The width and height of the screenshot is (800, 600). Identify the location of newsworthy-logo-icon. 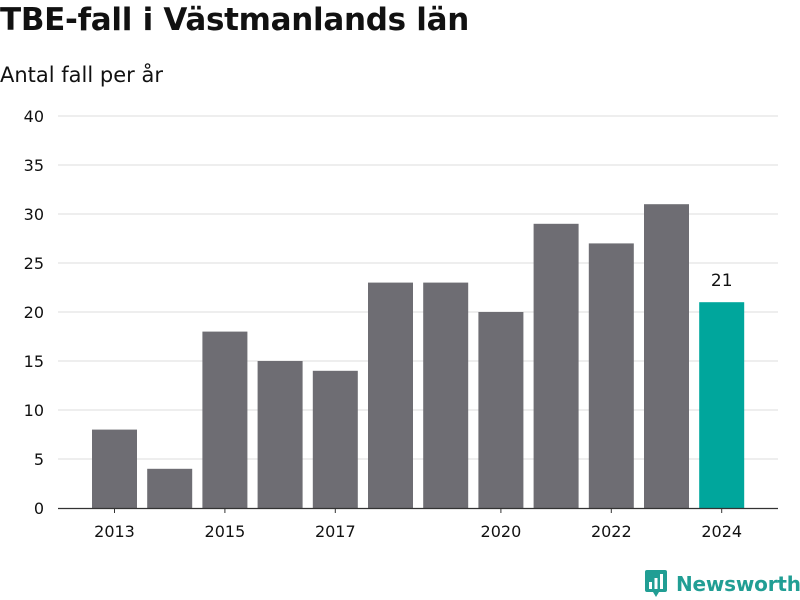
(656, 583).